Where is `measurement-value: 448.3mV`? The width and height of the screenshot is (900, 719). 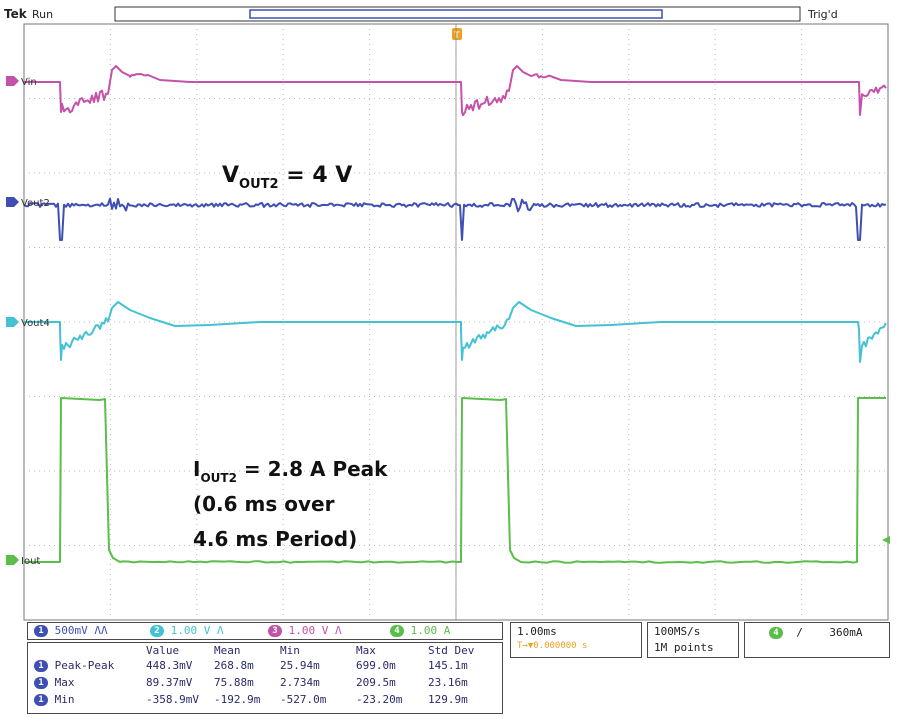
measurement-value: 448.3mV is located at coordinates (169, 665).